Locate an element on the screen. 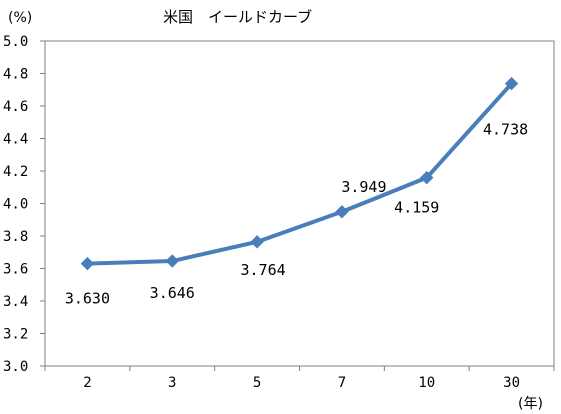  x-tick-label: 3 is located at coordinates (172, 383).